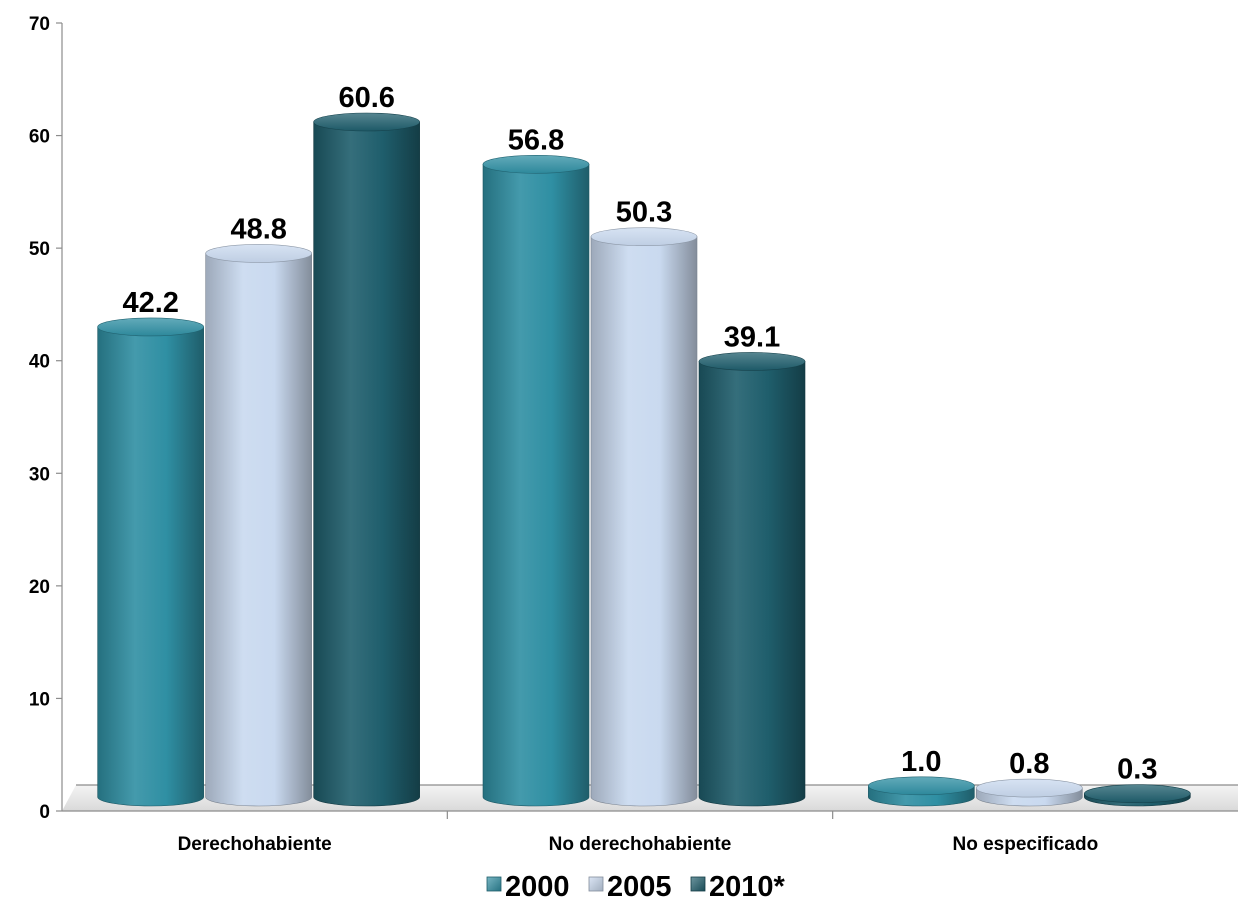 The image size is (1239, 913). Describe the element at coordinates (39, 24) in the screenshot. I see `y-tick-label: 70` at that location.